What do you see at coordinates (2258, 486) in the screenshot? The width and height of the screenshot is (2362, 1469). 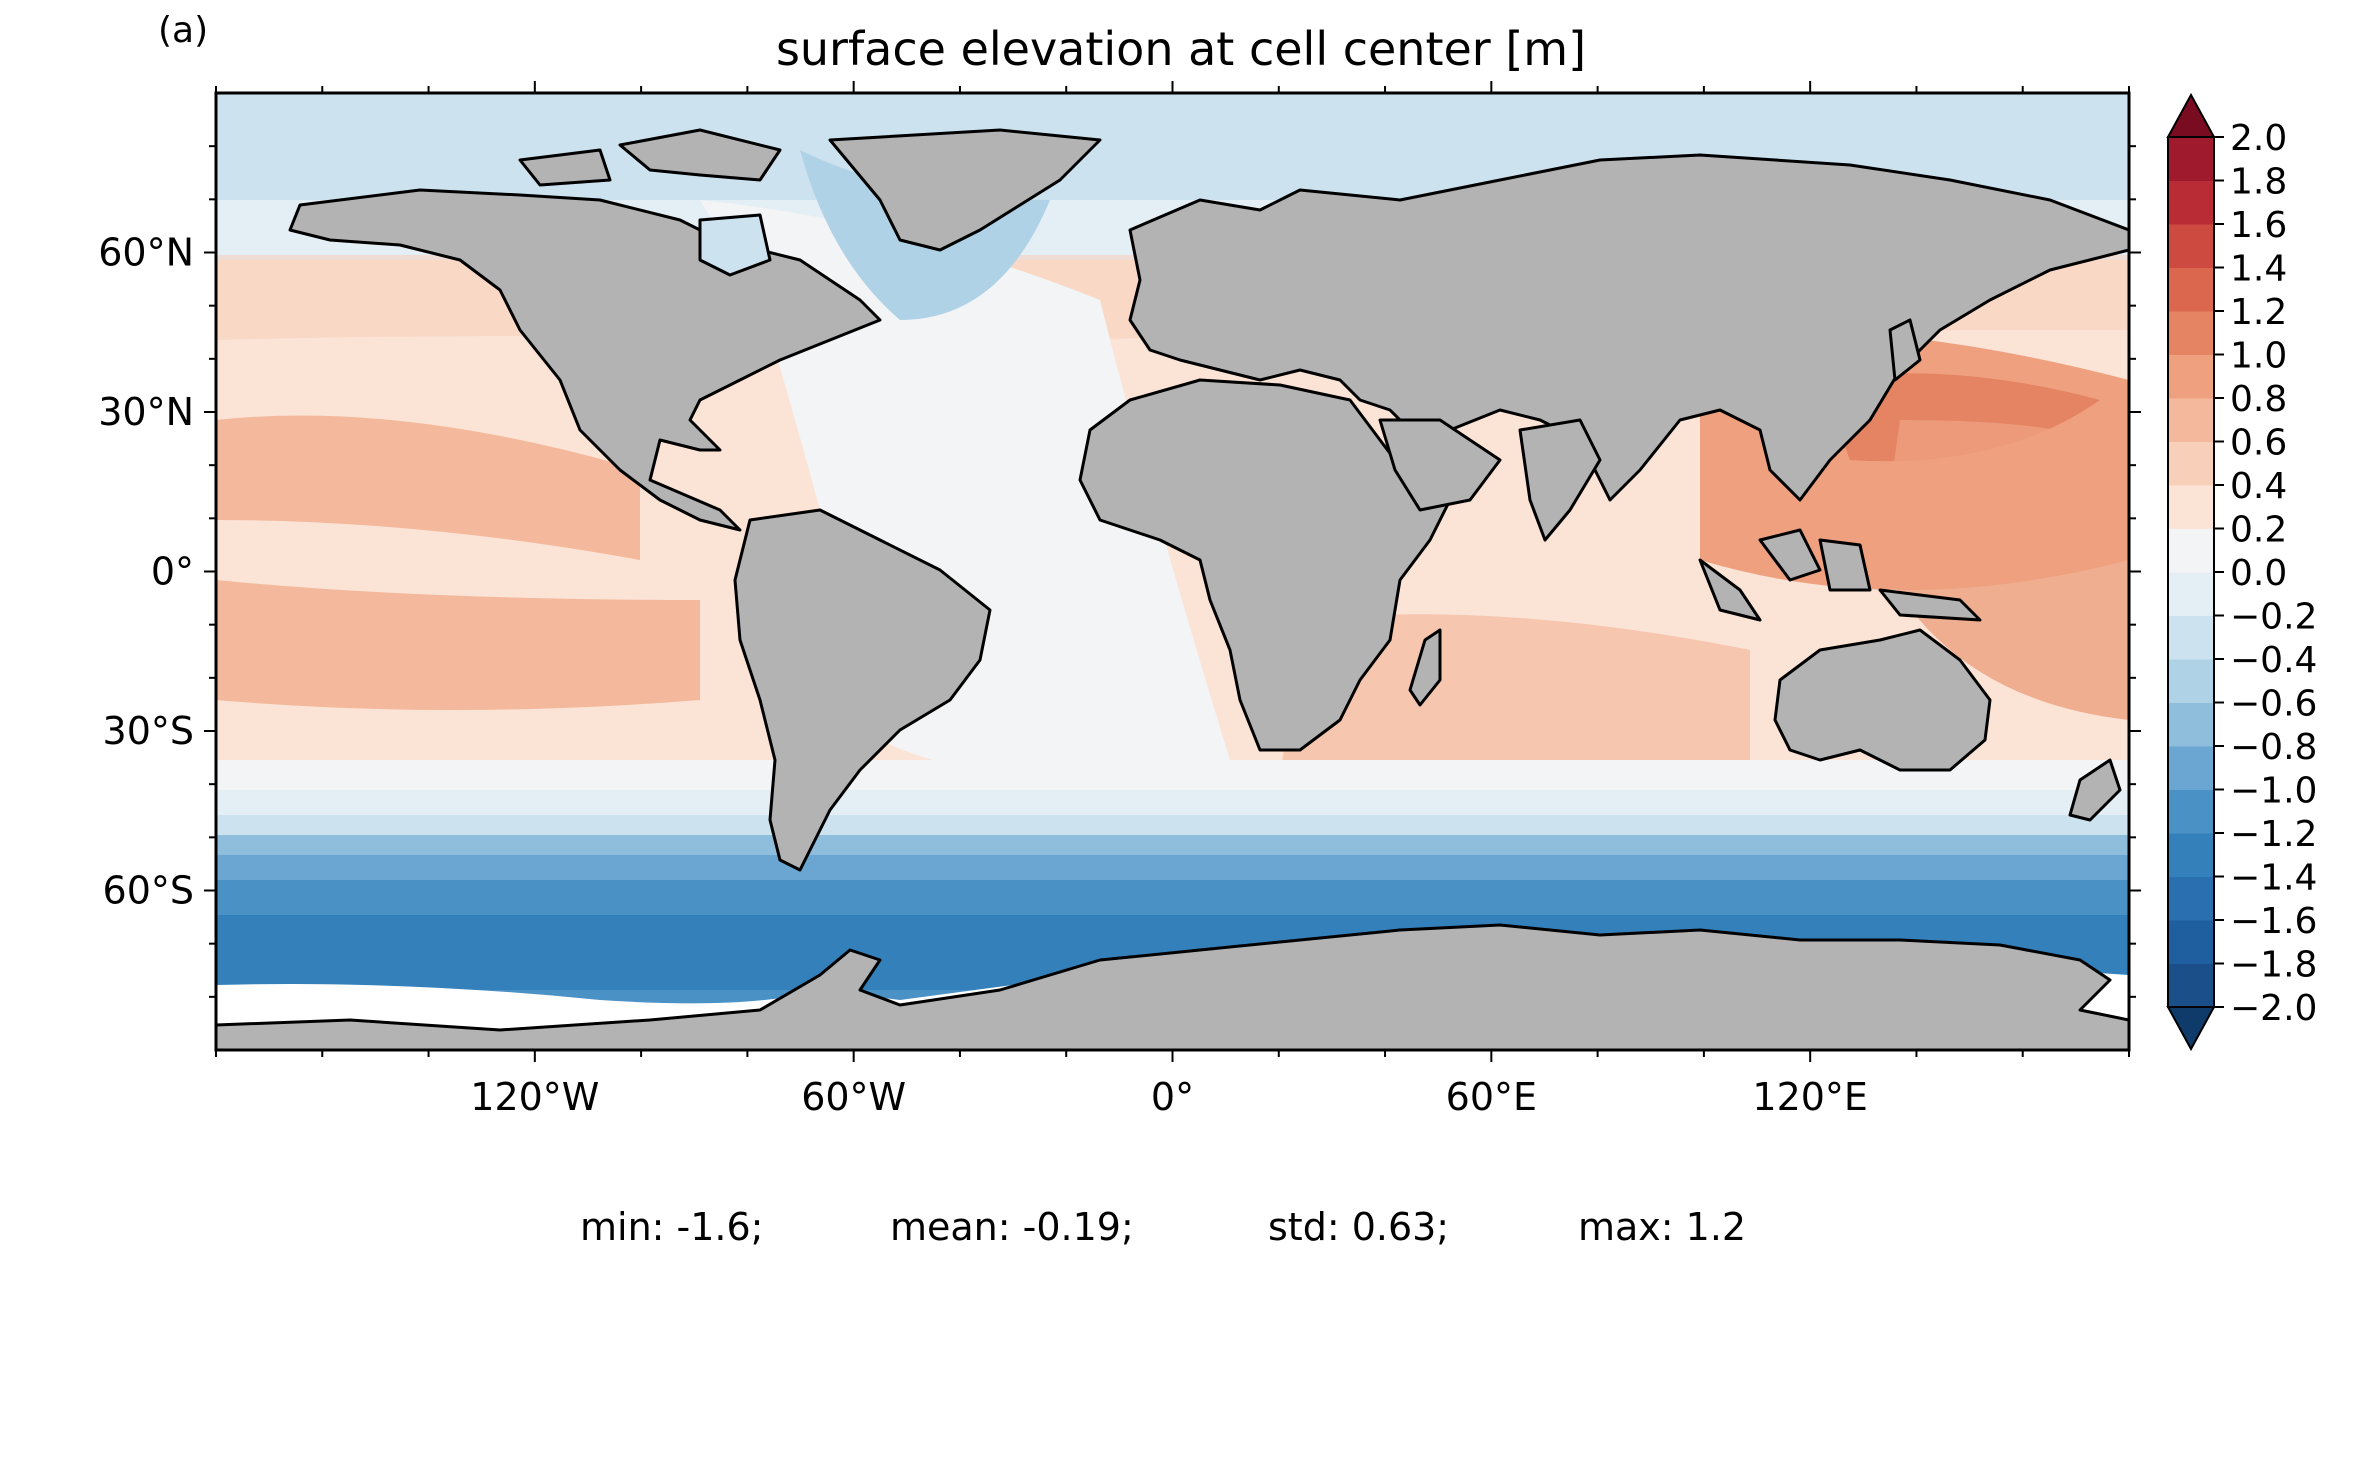 I see `colorbar-label: 0.4` at bounding box center [2258, 486].